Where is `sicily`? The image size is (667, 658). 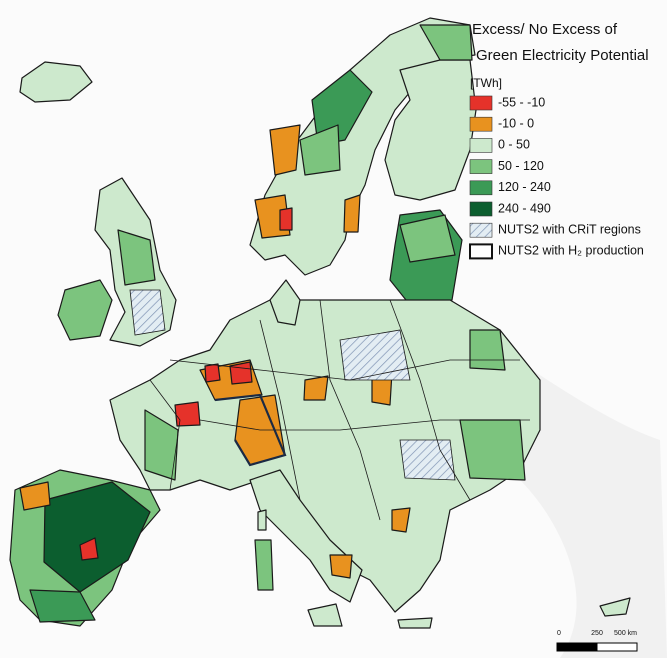
sicily is located at coordinates (325, 615).